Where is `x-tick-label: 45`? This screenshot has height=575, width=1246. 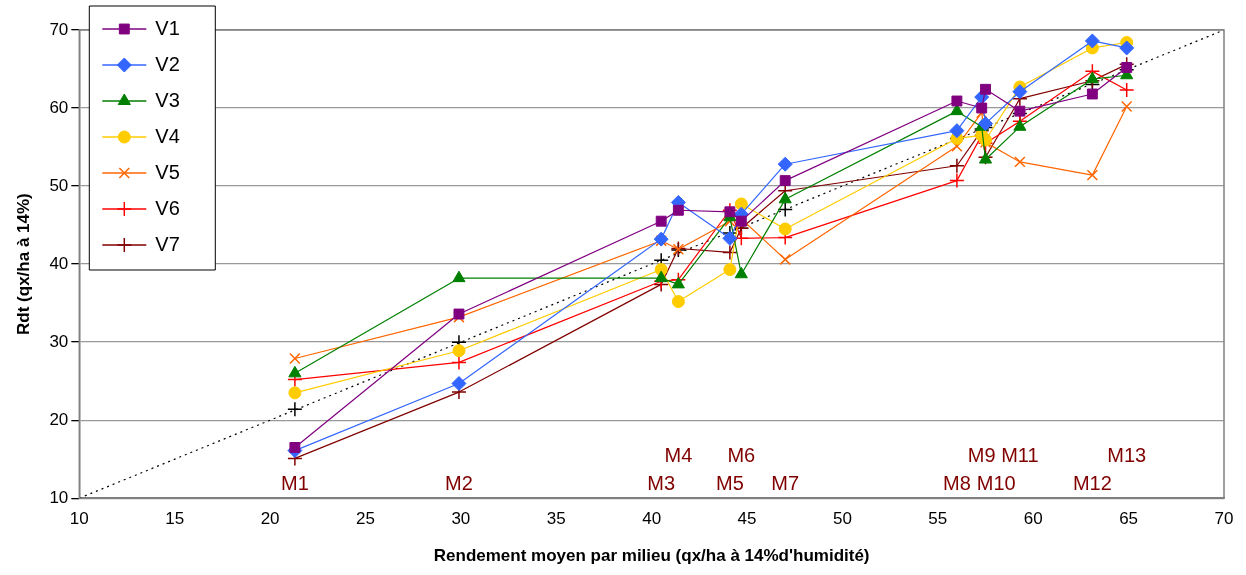 x-tick-label: 45 is located at coordinates (747, 519).